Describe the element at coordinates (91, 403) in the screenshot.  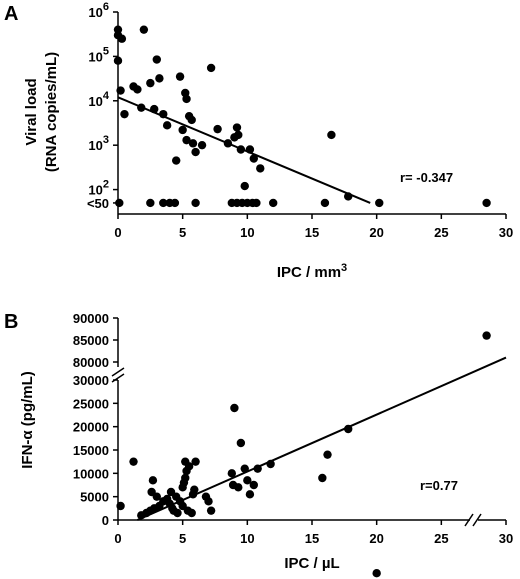
I see `panel-b-y-tick-label: 25000` at that location.